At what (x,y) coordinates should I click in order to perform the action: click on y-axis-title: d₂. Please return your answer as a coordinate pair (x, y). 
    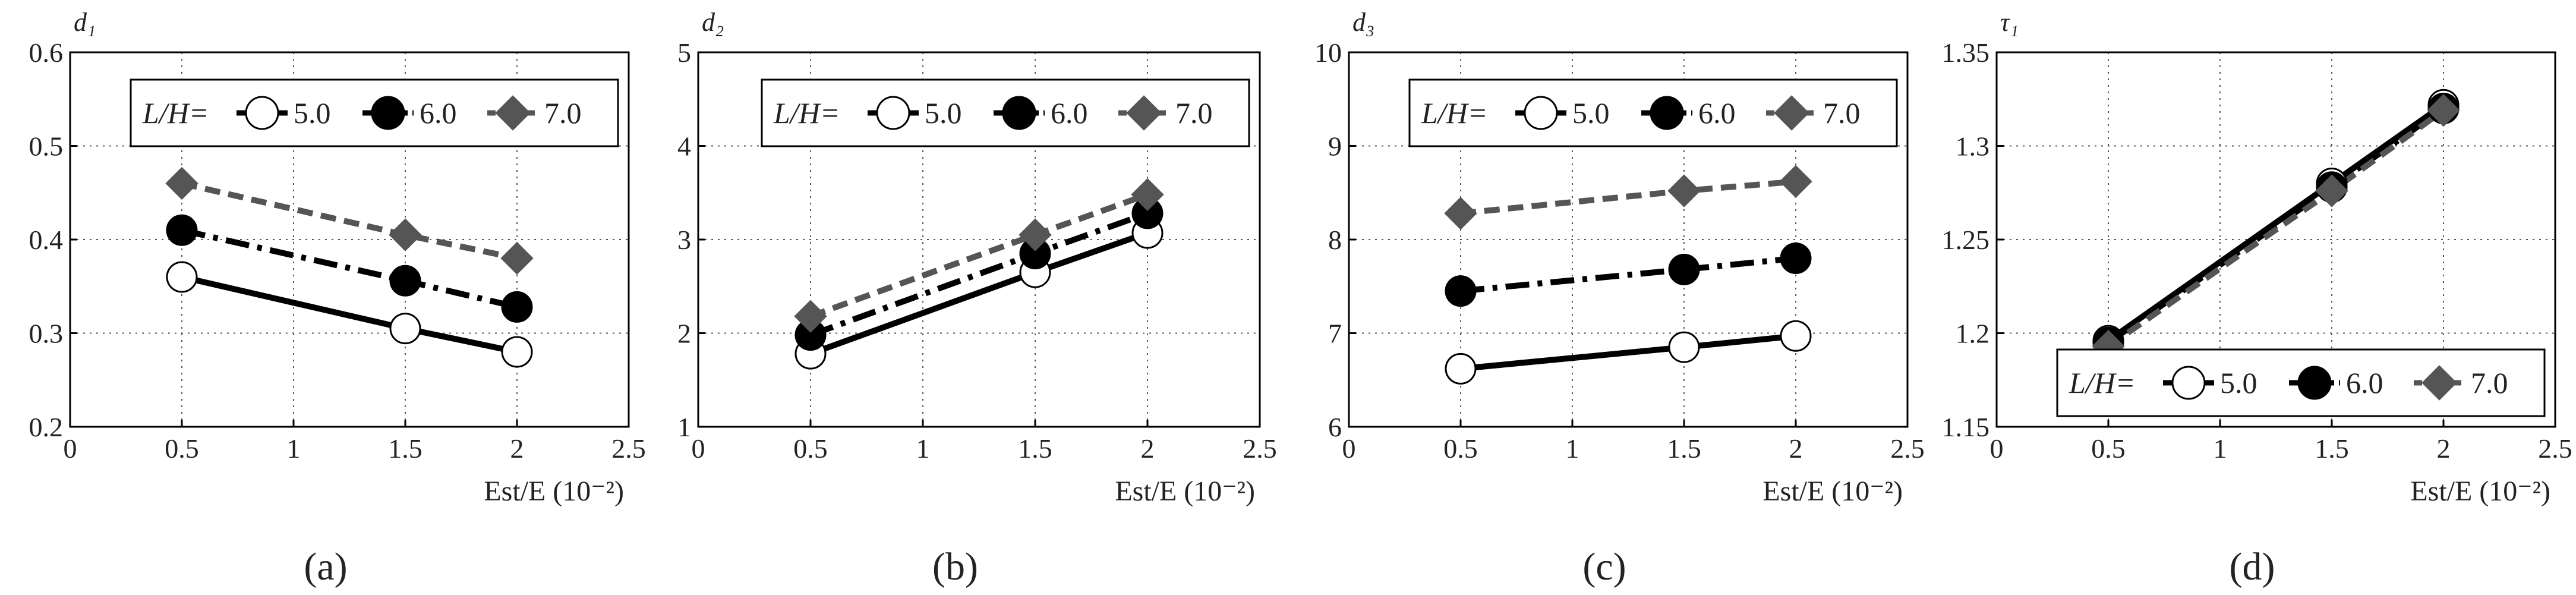
    Looking at the image, I should click on (713, 22).